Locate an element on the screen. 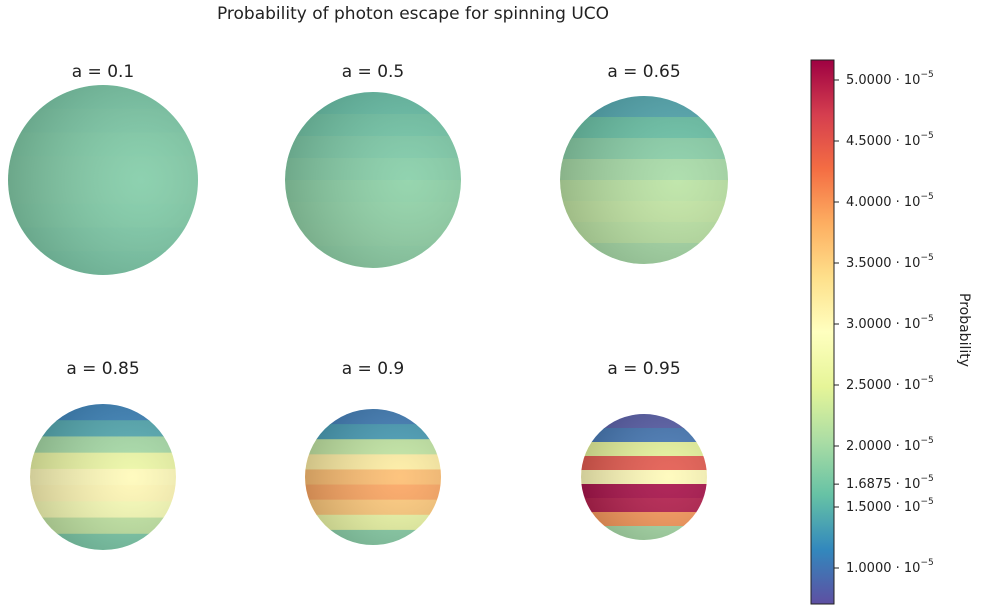 The height and width of the screenshot is (607, 982). colorbar-tick-label: 2.5000 · 10⁻⁵ is located at coordinates (890, 384).